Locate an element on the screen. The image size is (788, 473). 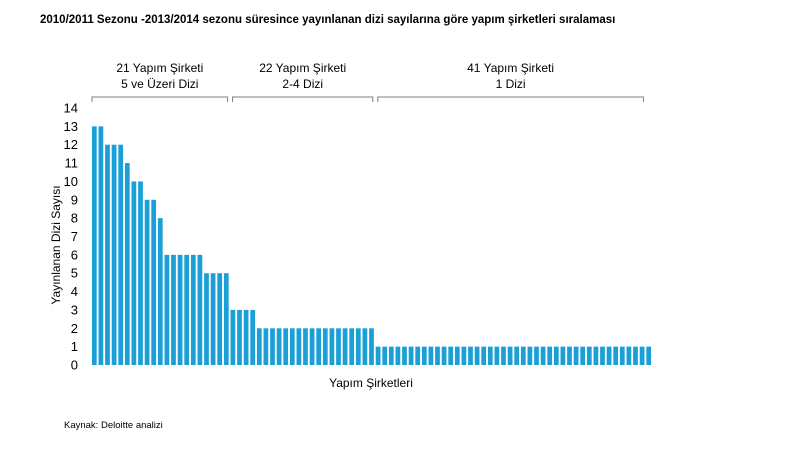
group-label-range: 1 Dizi is located at coordinates (511, 84).